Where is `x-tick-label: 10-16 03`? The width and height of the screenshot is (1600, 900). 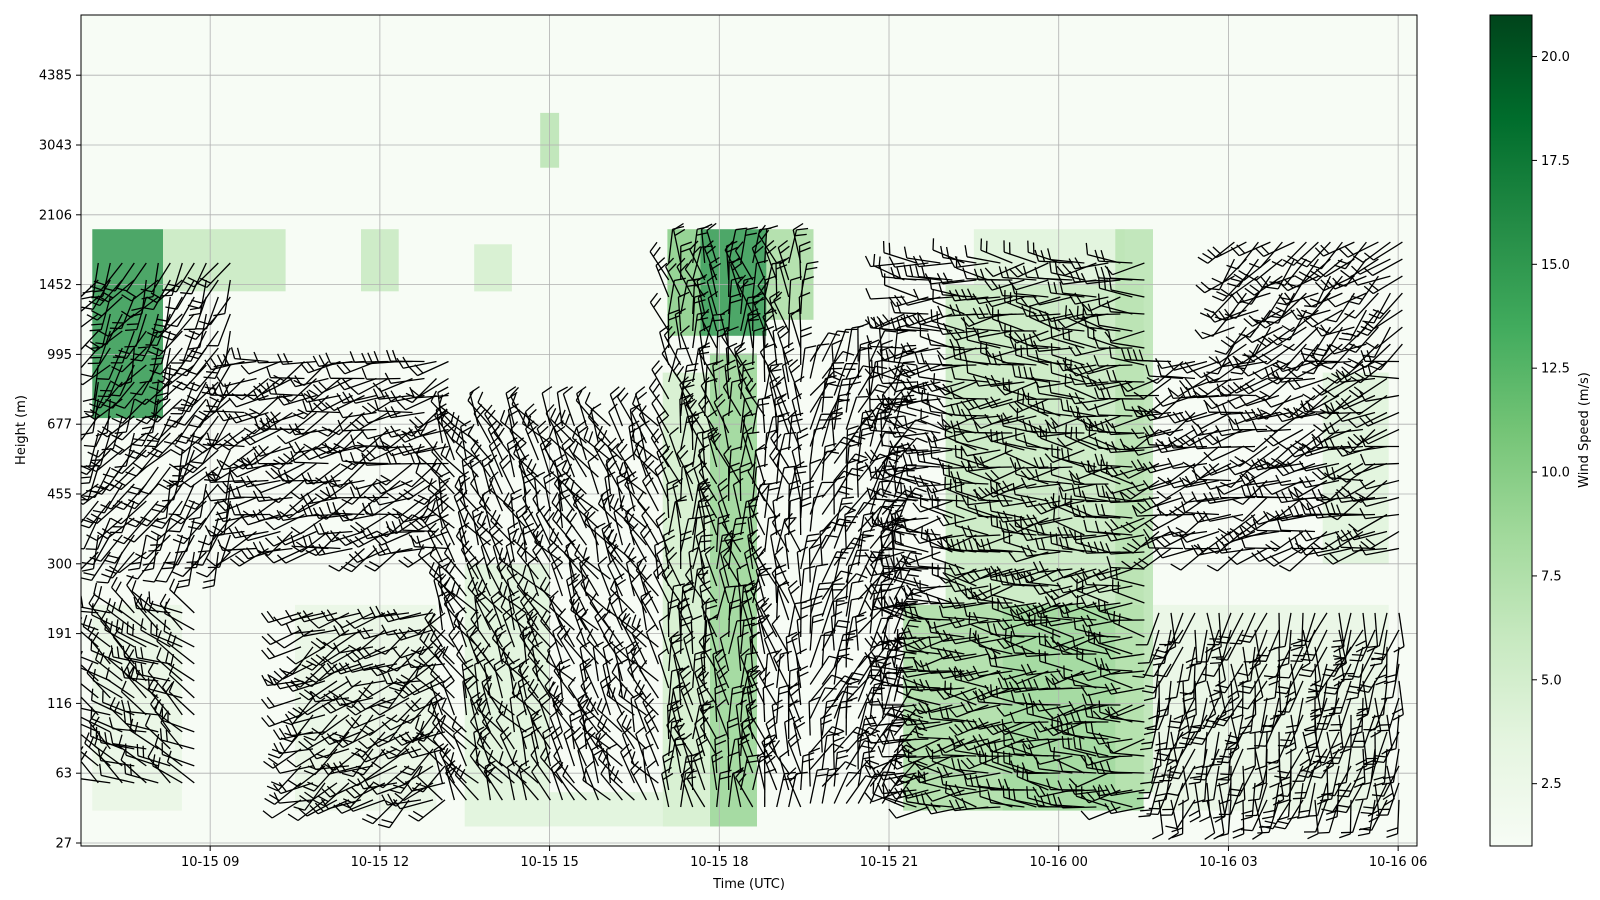
x-tick-label: 10-16 03 is located at coordinates (1228, 862).